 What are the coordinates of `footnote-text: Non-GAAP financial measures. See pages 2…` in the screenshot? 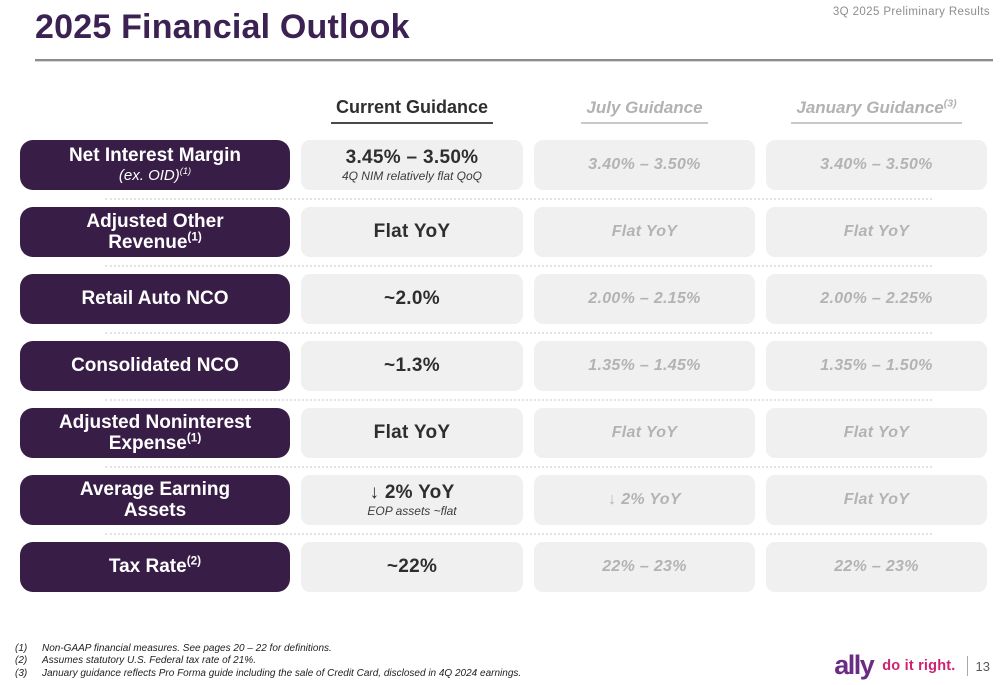 It's located at (187, 648).